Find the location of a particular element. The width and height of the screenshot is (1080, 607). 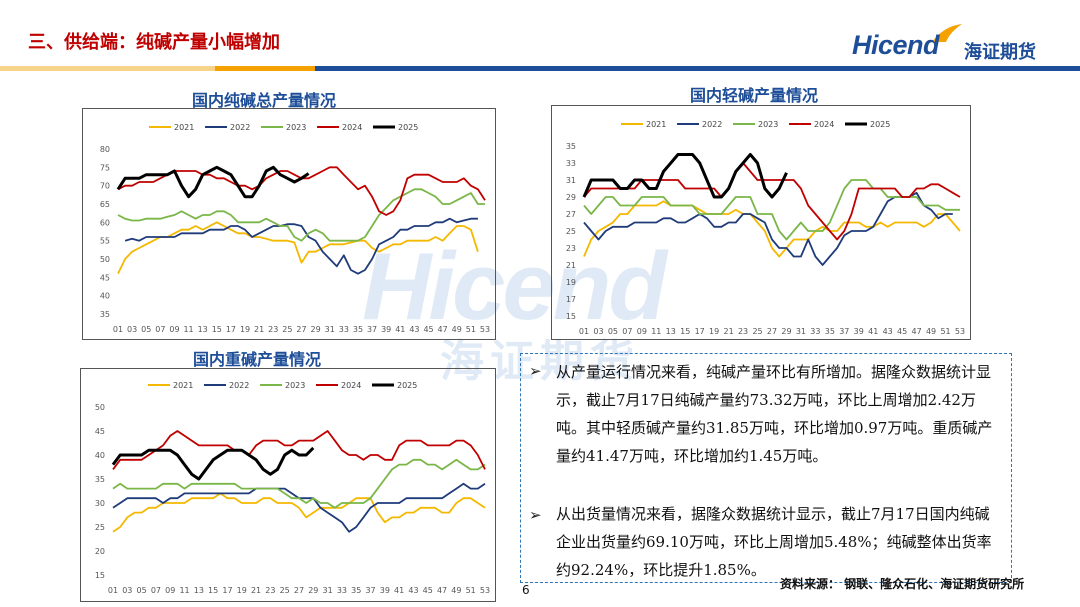

y-tick-label: 17 is located at coordinates (571, 299).